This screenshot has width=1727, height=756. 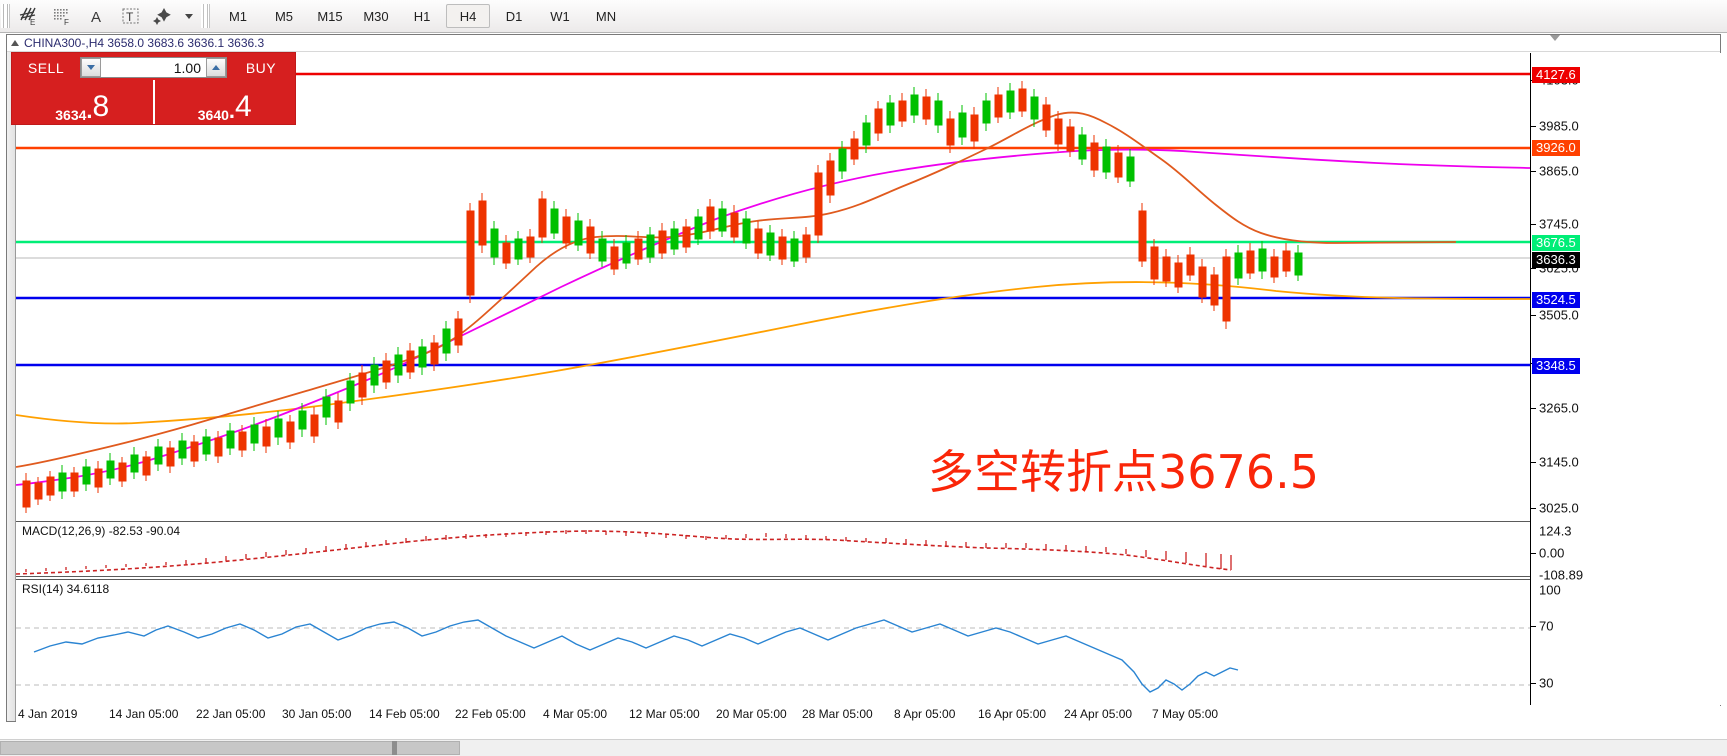 What do you see at coordinates (1546, 683) in the screenshot?
I see `rsi-axis-label-30: 30` at bounding box center [1546, 683].